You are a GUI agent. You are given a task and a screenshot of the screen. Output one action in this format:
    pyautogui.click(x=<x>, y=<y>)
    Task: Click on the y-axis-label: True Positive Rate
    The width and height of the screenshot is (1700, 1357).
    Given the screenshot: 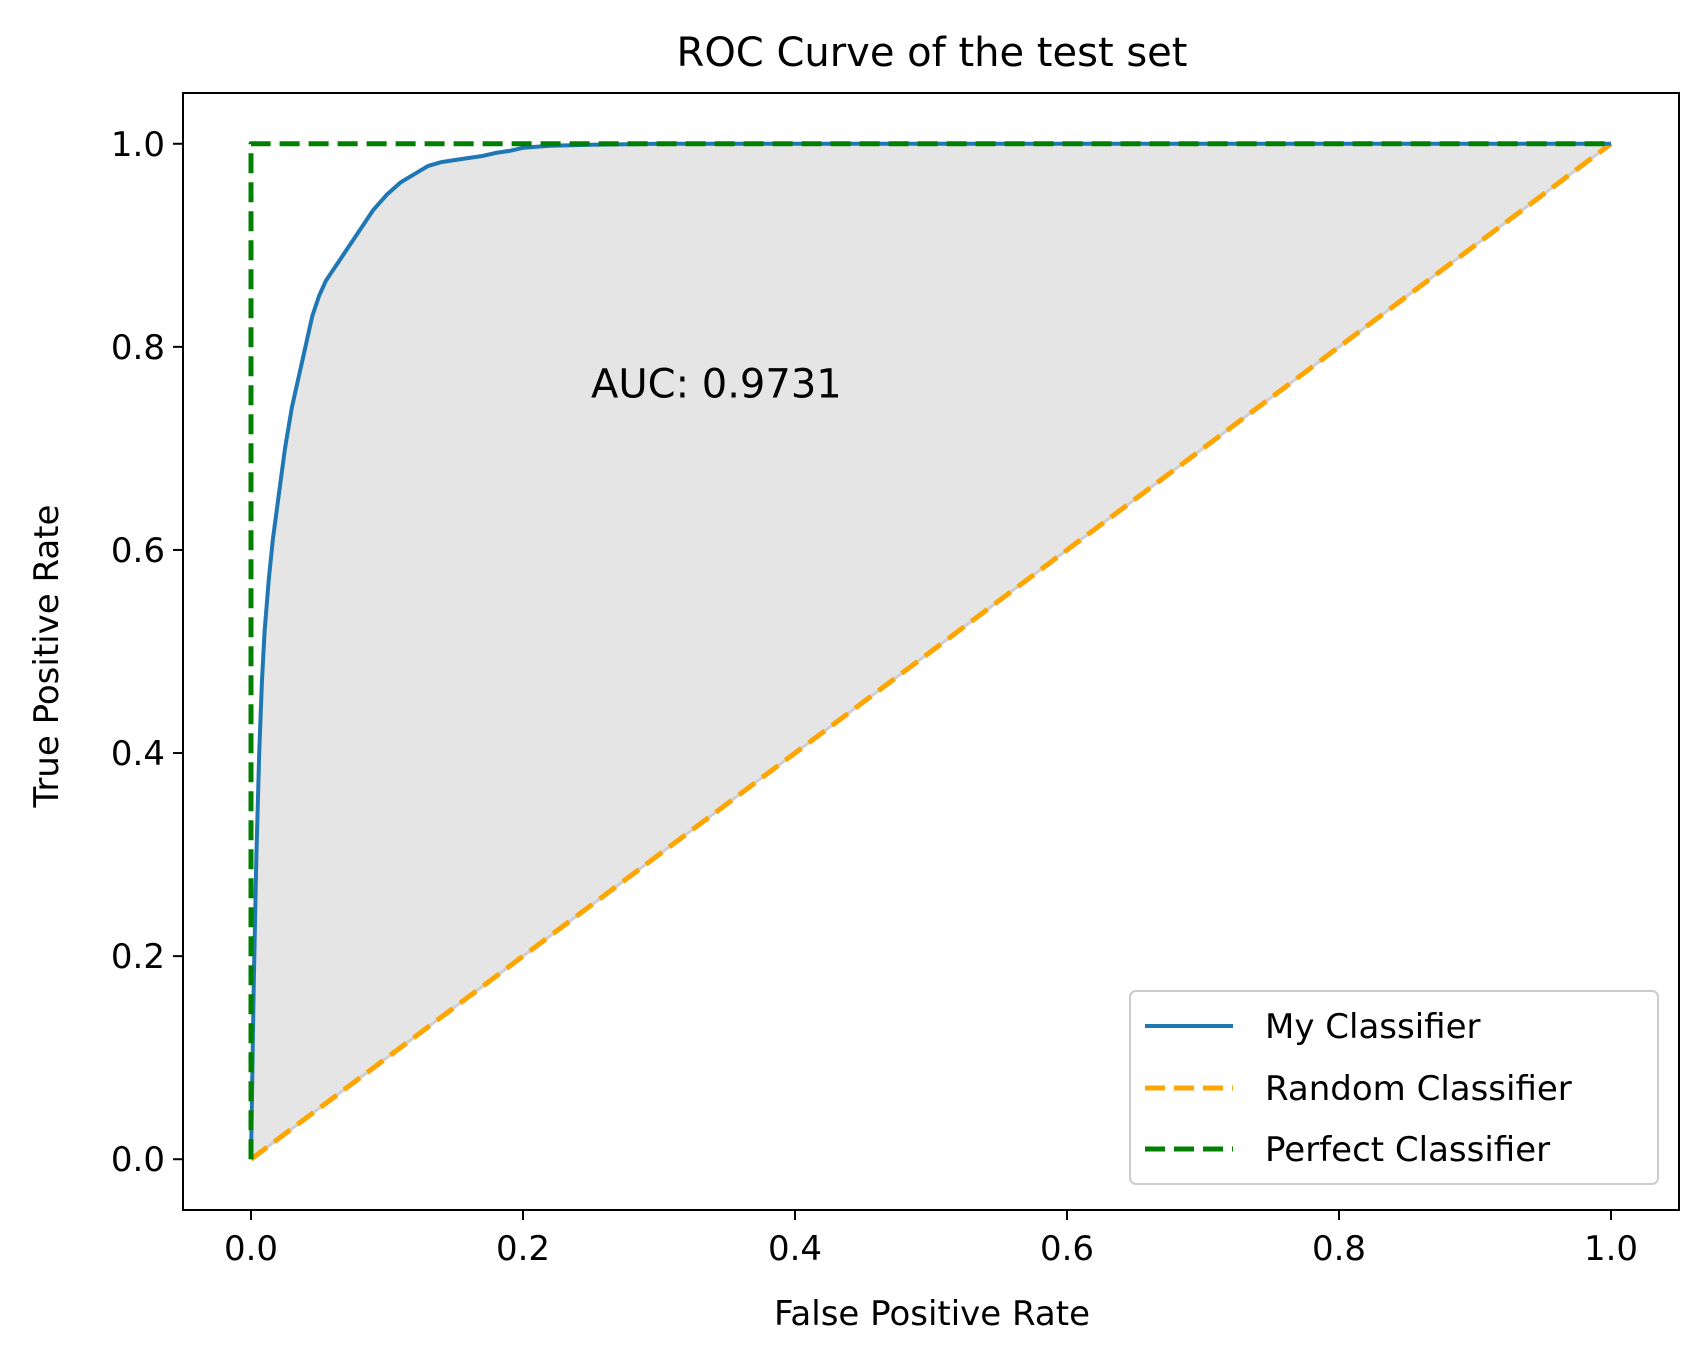 What is the action you would take?
    pyautogui.click(x=47, y=657)
    